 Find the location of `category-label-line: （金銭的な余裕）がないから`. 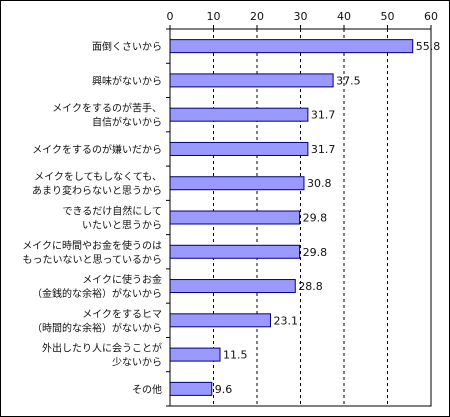

category-label-line: （金銭的な余裕）がないから is located at coordinates (97, 293).